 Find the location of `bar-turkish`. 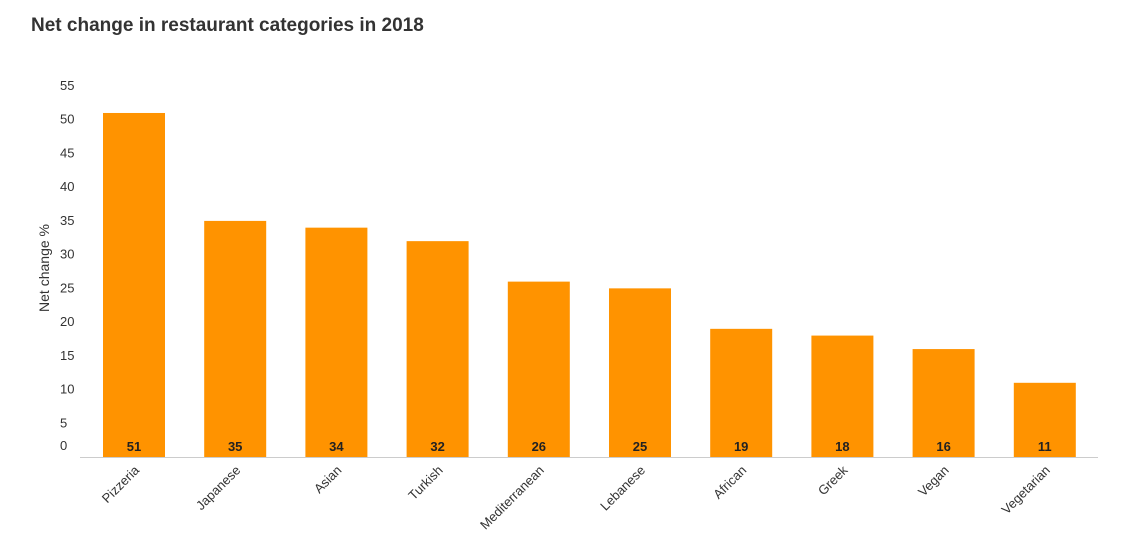

bar-turkish is located at coordinates (437, 349).